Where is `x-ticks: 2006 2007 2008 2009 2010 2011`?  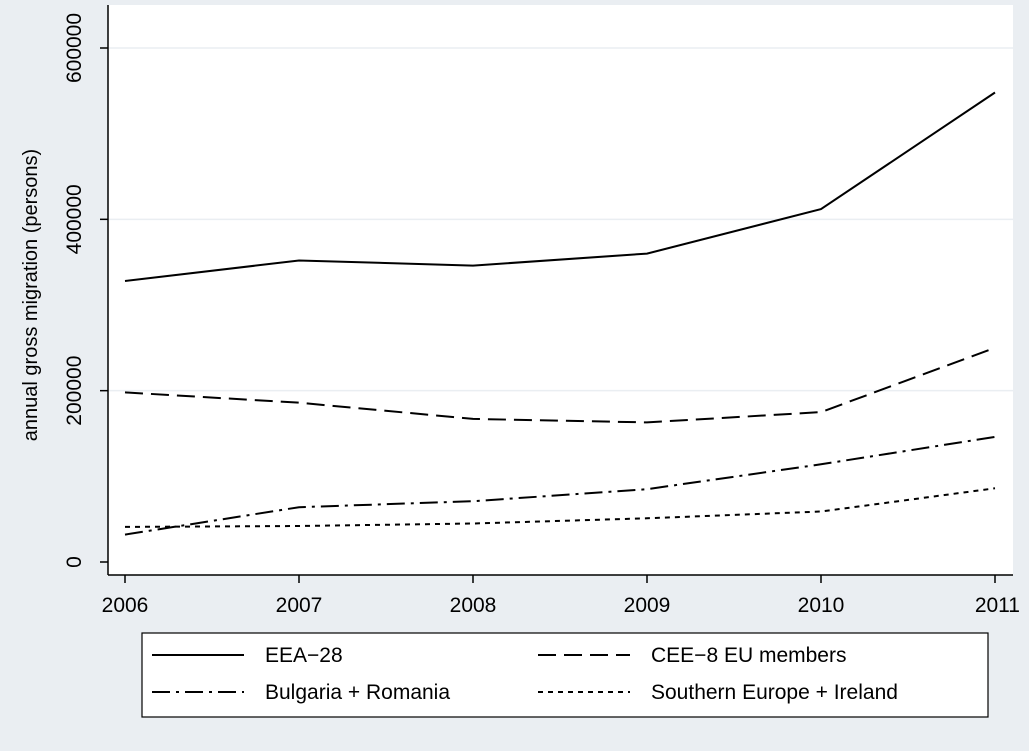 x-ticks: 2006 2007 2008 2009 2010 2011 is located at coordinates (561, 596).